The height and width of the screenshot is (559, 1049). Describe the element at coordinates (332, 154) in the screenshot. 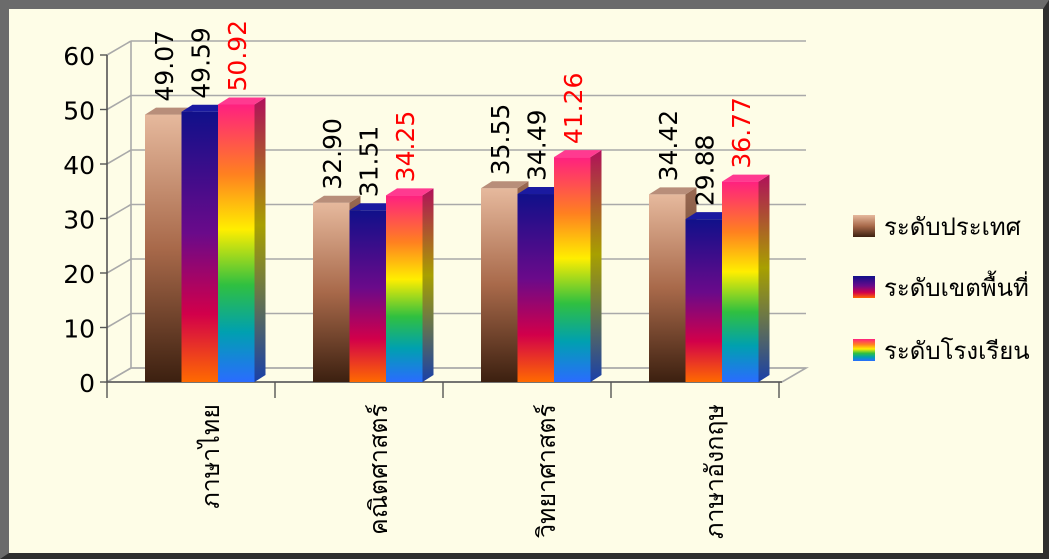

I see `data-label: 32.90` at that location.